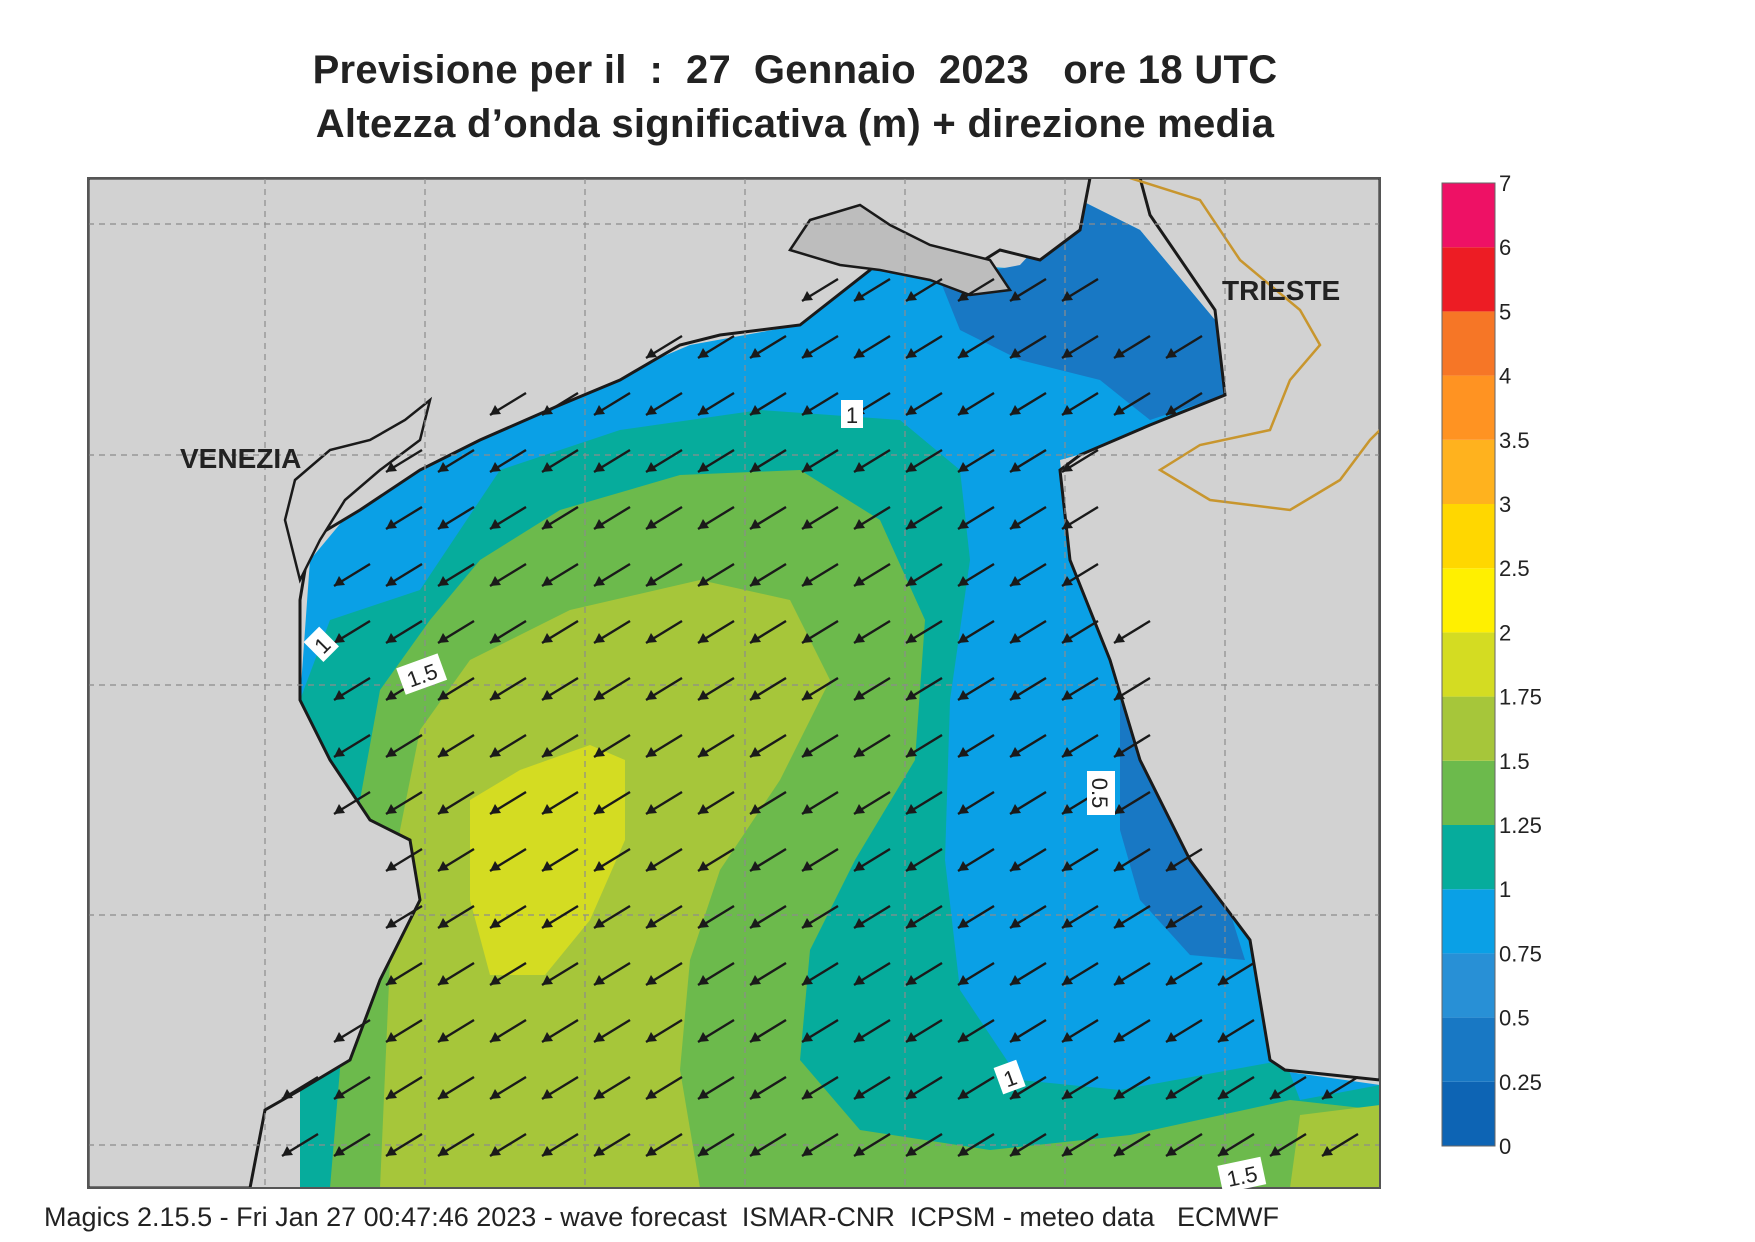  Describe the element at coordinates (1505, 311) in the screenshot. I see `colorbar-tick-label: 5` at that location.